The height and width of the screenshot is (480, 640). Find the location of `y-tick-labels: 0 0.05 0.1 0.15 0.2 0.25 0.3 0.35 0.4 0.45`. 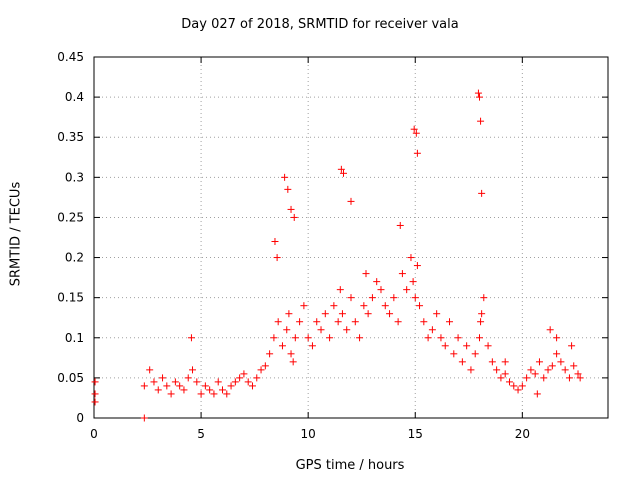

y-tick-labels: 0 0.05 0.1 0.15 0.2 0.25 0.3 0.35 0.4 0.45 is located at coordinates (70, 237).